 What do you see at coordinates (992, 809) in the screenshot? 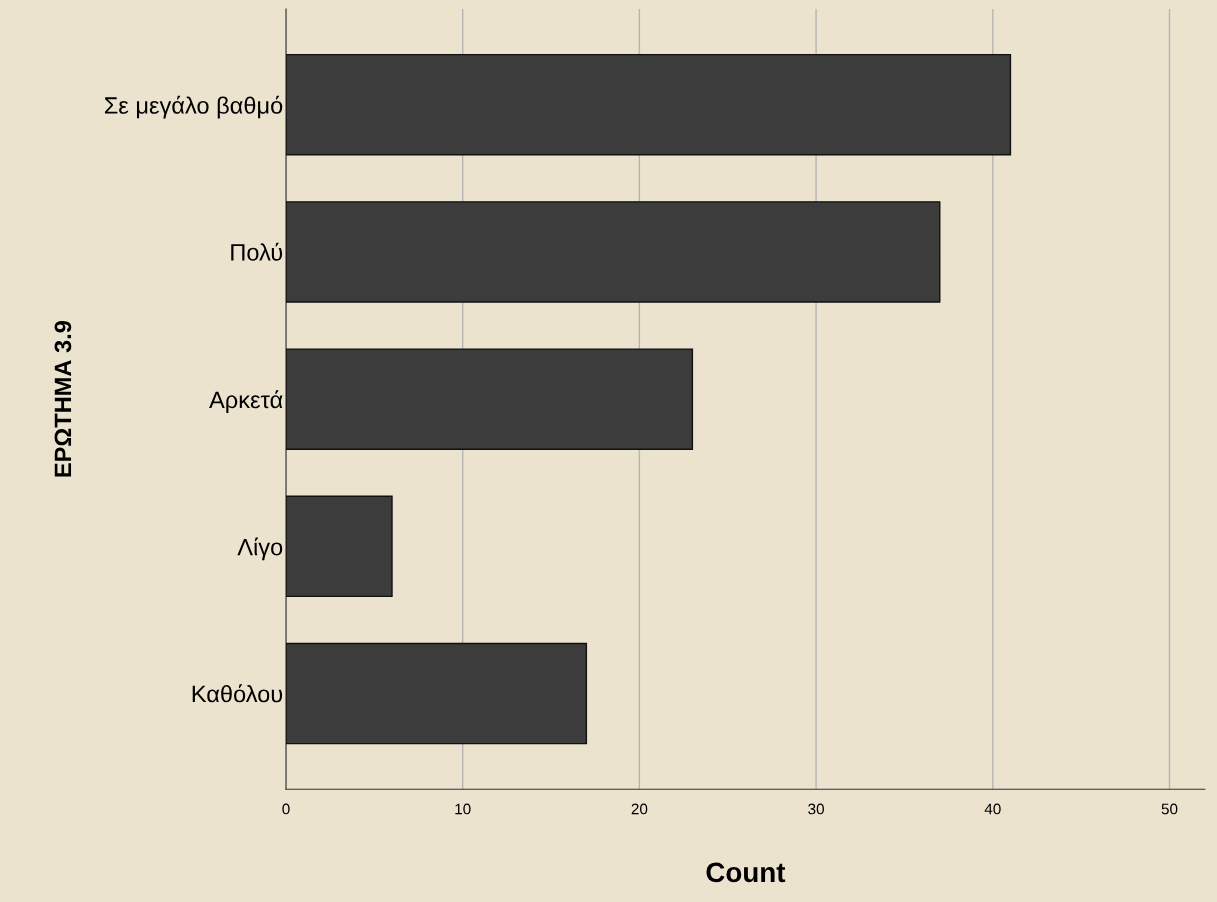
I see `x-tick-label: 40` at bounding box center [992, 809].